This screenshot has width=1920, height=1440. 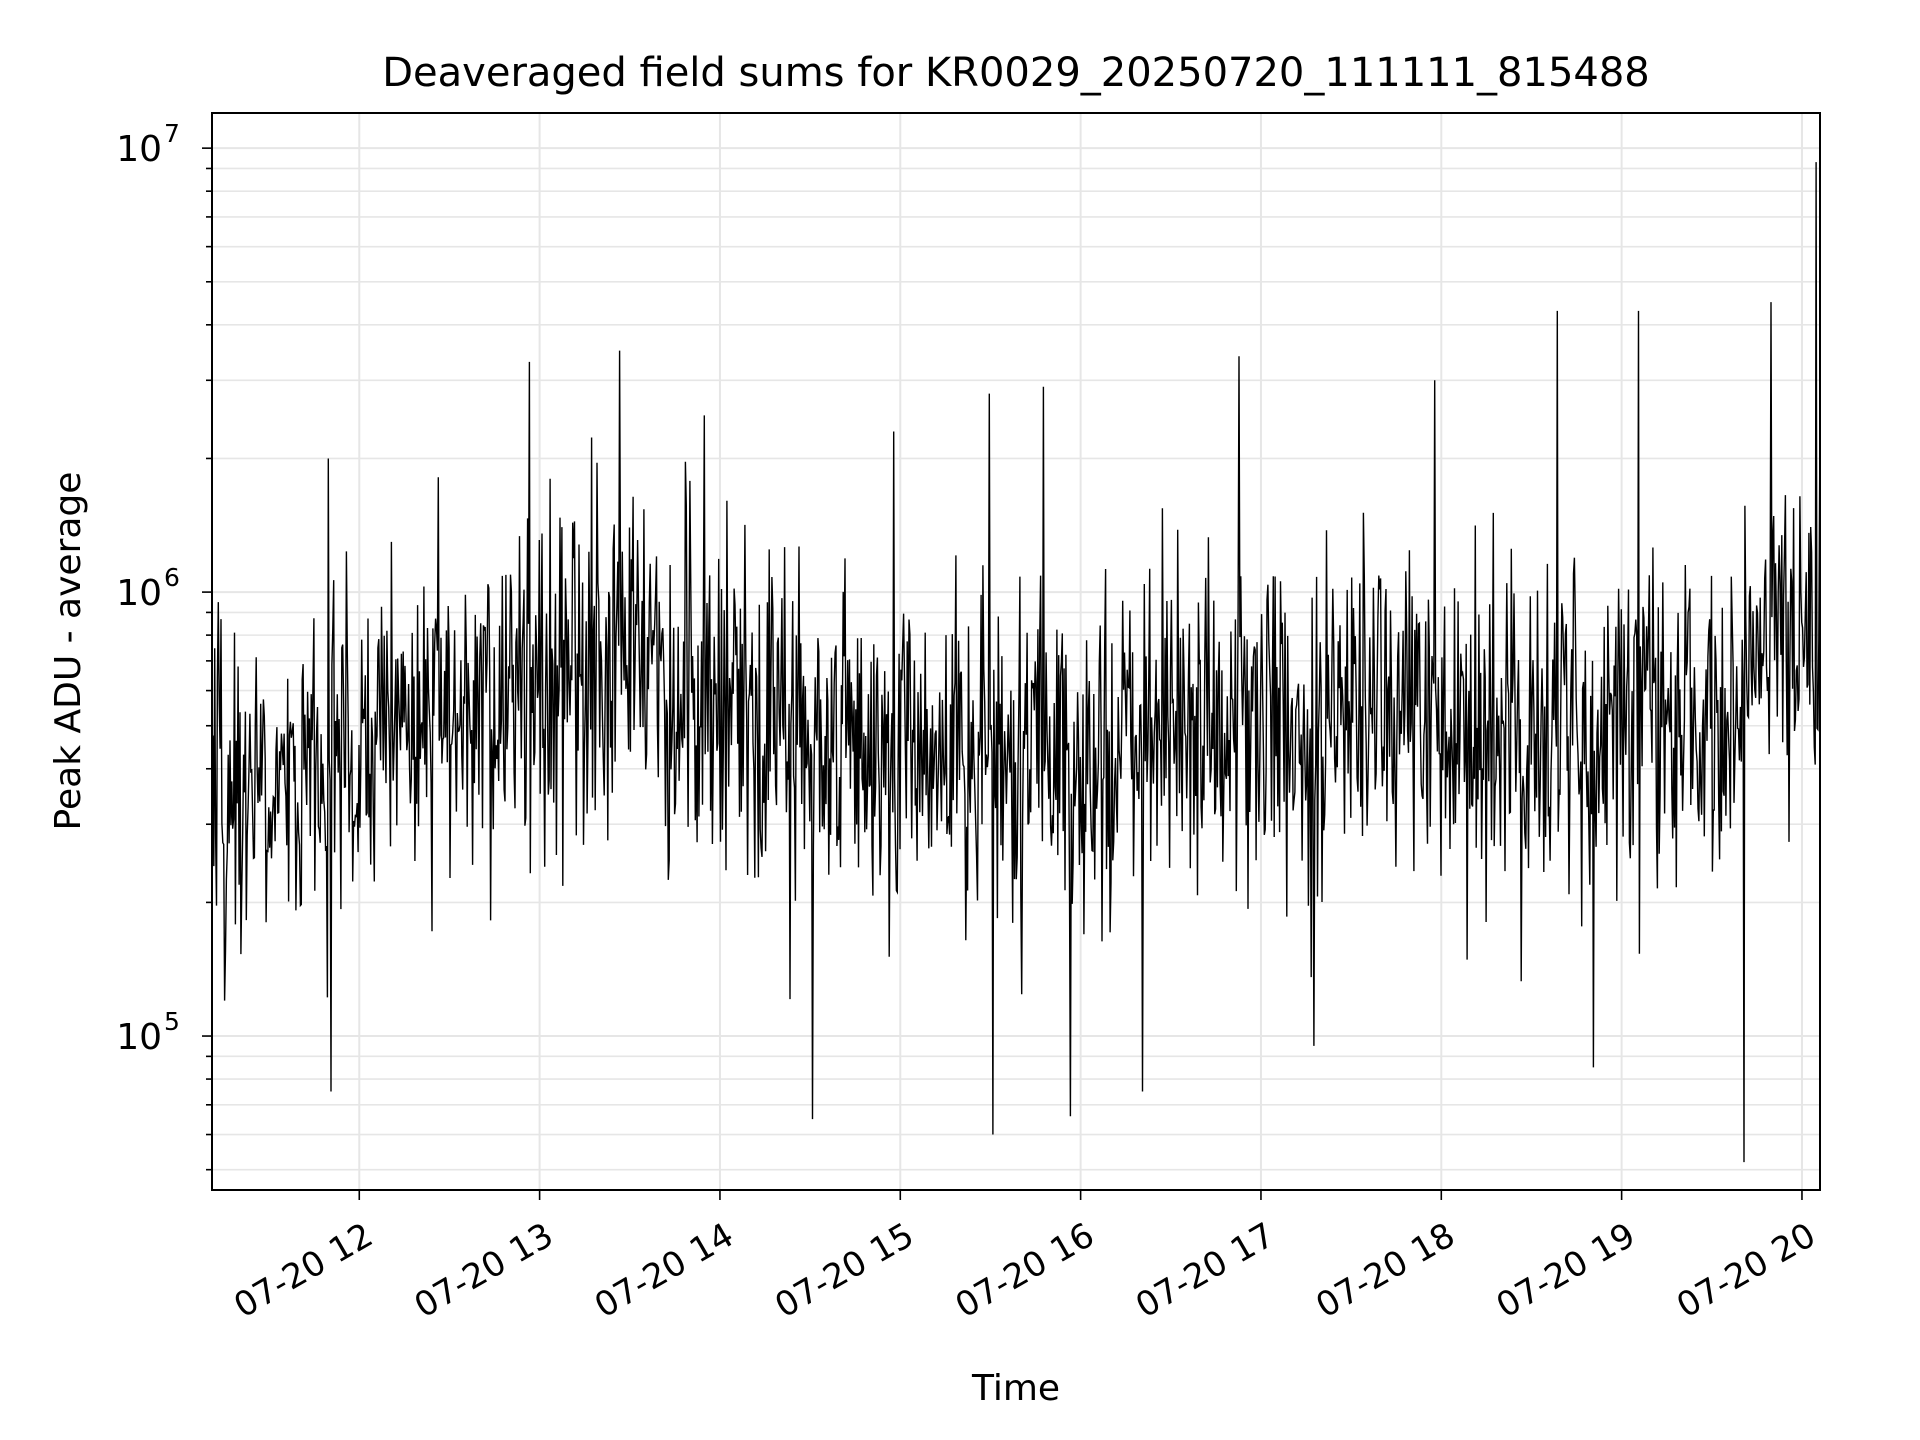 I want to click on y-tick-label-exponent: 5, so click(x=172, y=1021).